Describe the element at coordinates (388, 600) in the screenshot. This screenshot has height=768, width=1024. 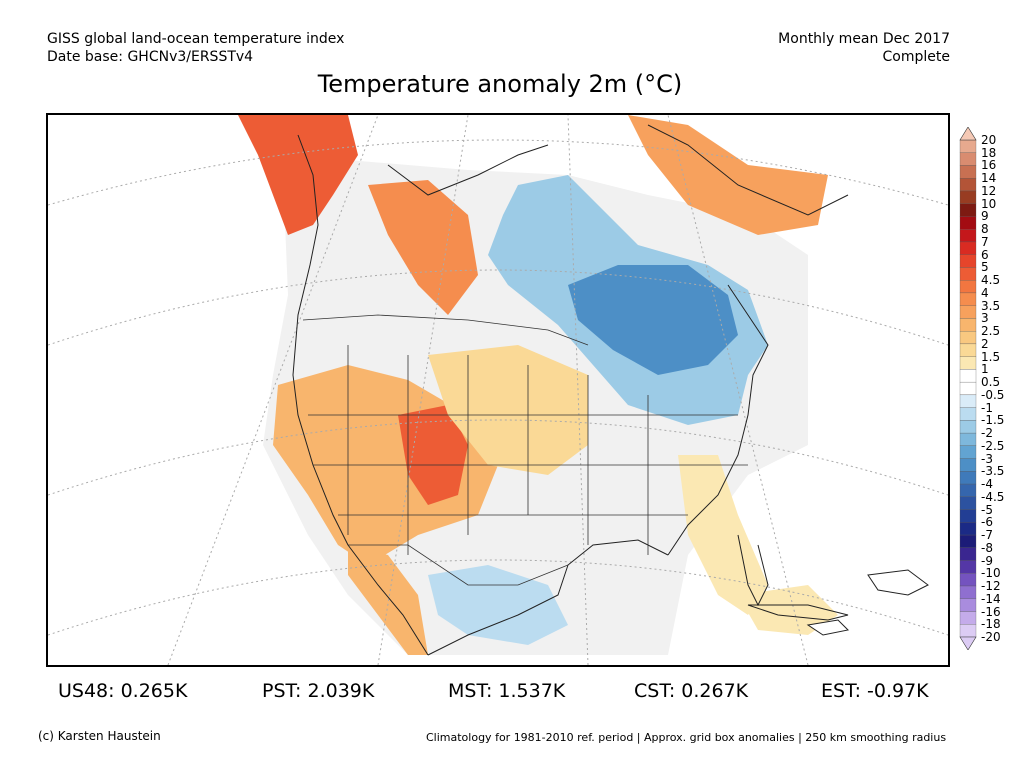
I see `warm-anomaly-mexico` at that location.